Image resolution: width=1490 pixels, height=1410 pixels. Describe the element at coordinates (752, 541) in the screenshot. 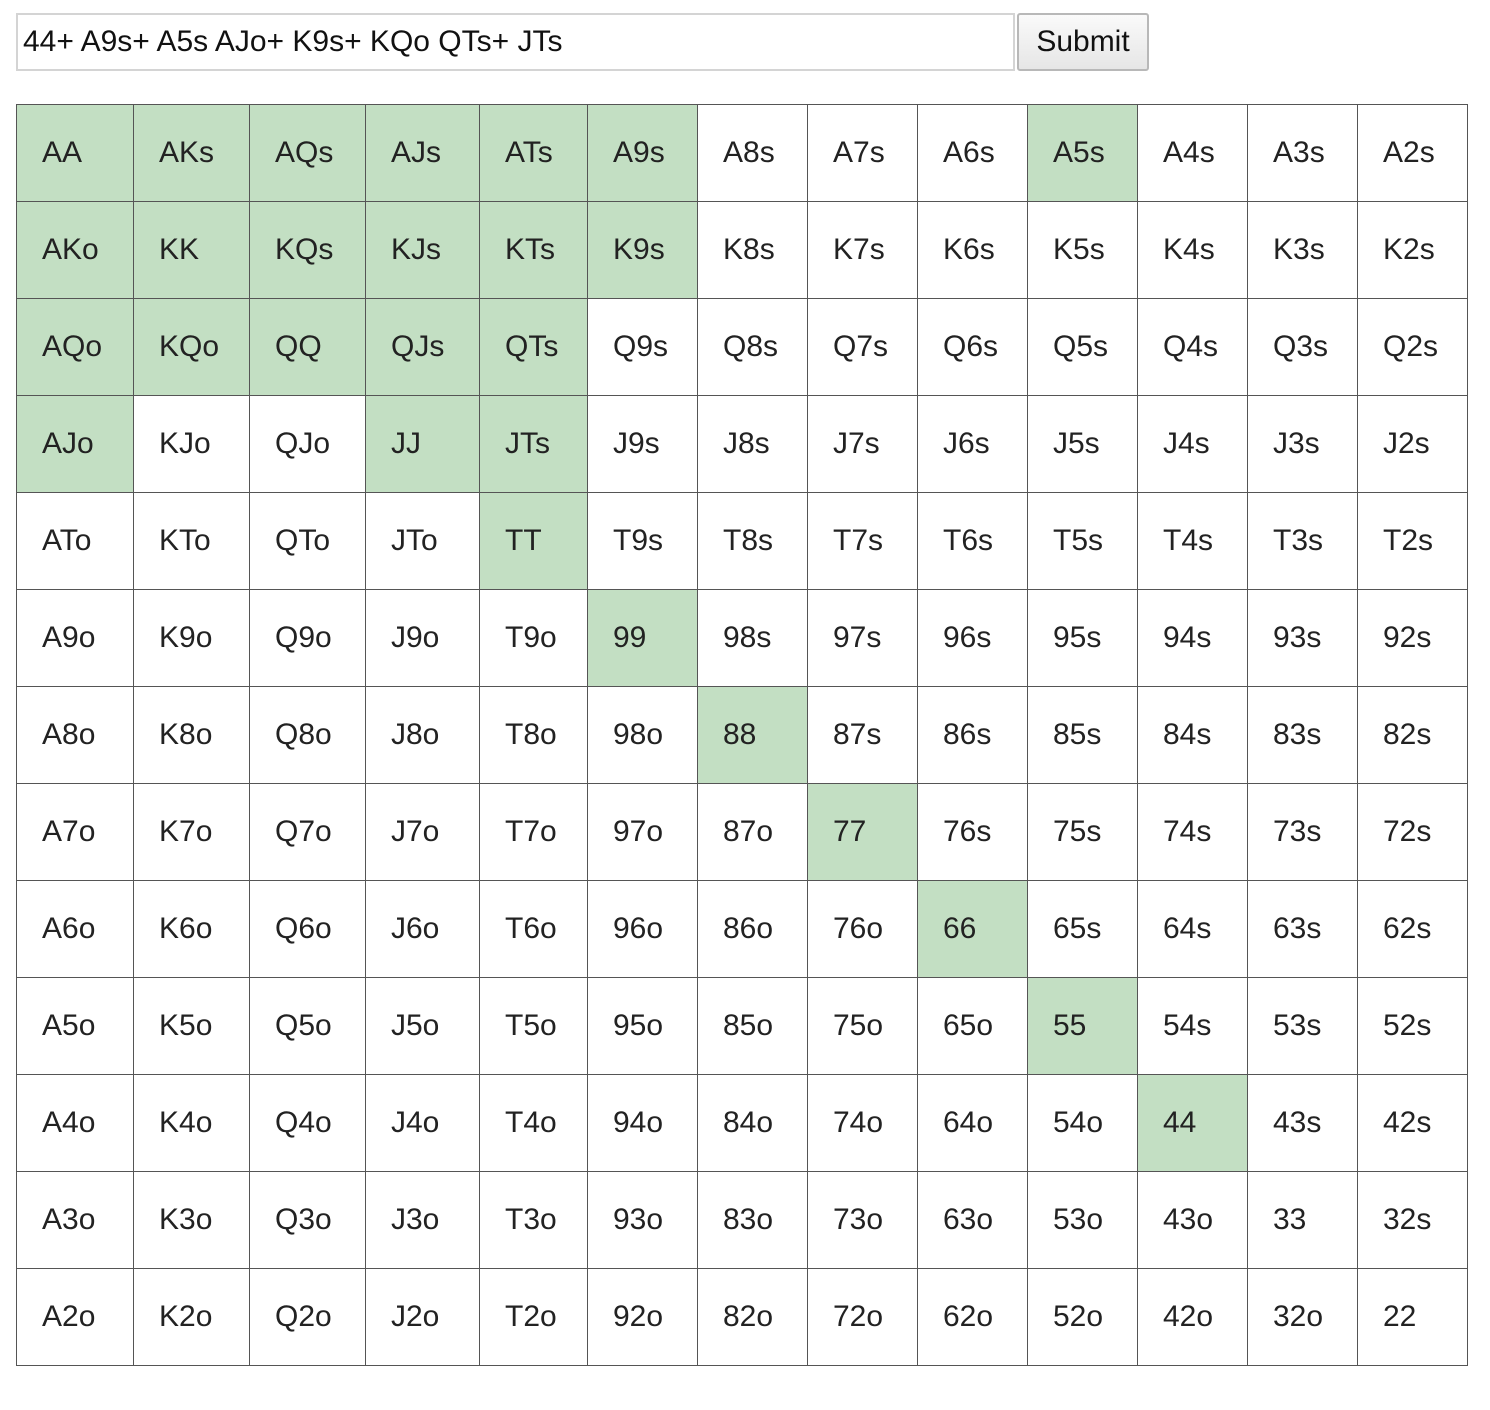

I see `hand-cell: T8s` at that location.